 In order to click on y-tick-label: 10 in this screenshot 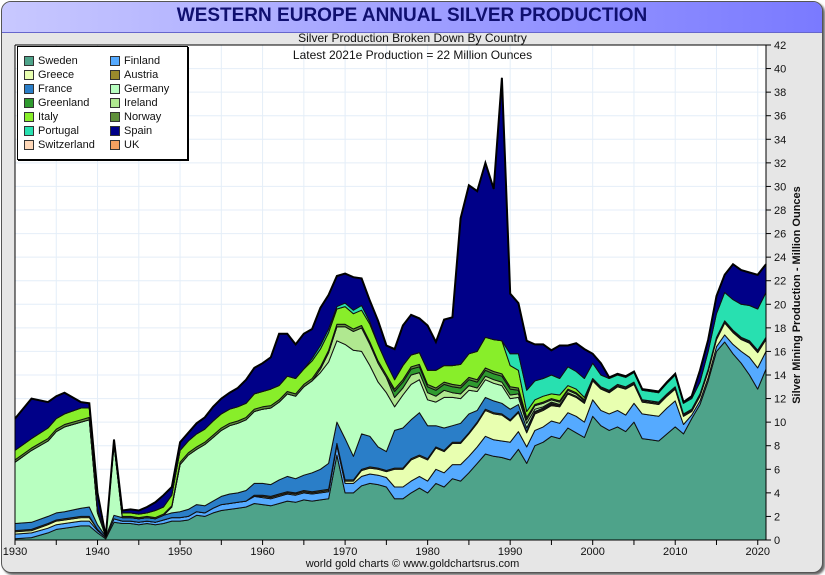, I will do `click(780, 423)`.